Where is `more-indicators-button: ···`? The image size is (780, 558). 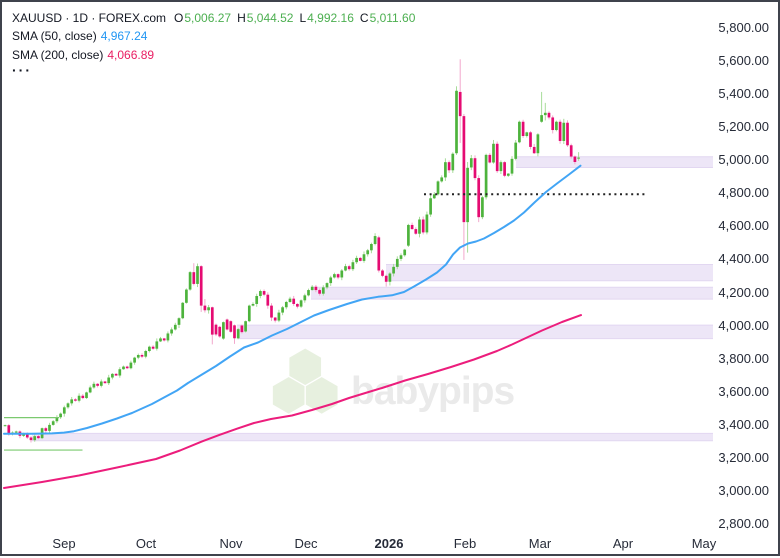 more-indicators-button: ··· is located at coordinates (22, 70).